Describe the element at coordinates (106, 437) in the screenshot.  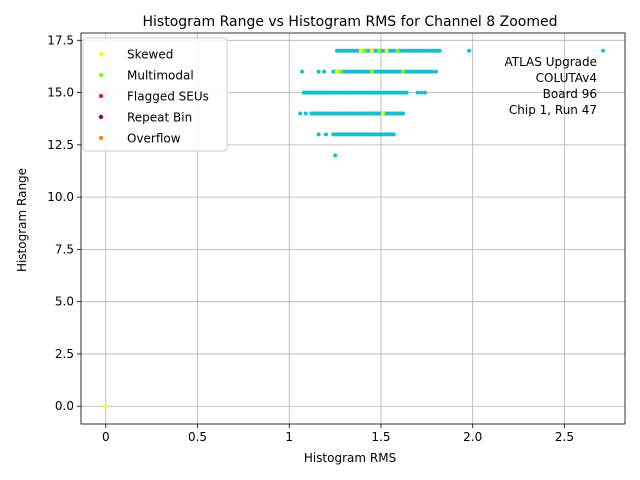
I see `x-tick-label: 0` at that location.